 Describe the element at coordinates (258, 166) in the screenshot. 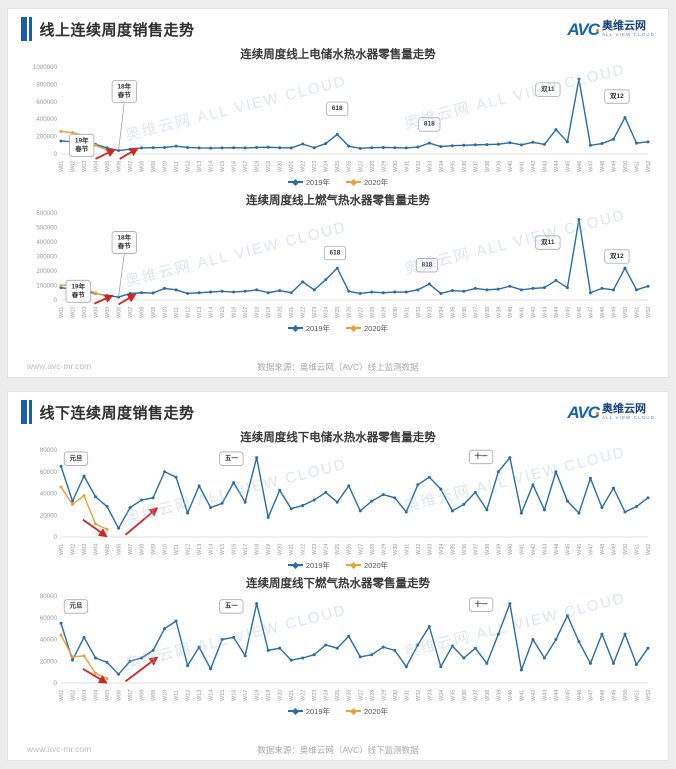

I see `x-axis-label: W18` at that location.